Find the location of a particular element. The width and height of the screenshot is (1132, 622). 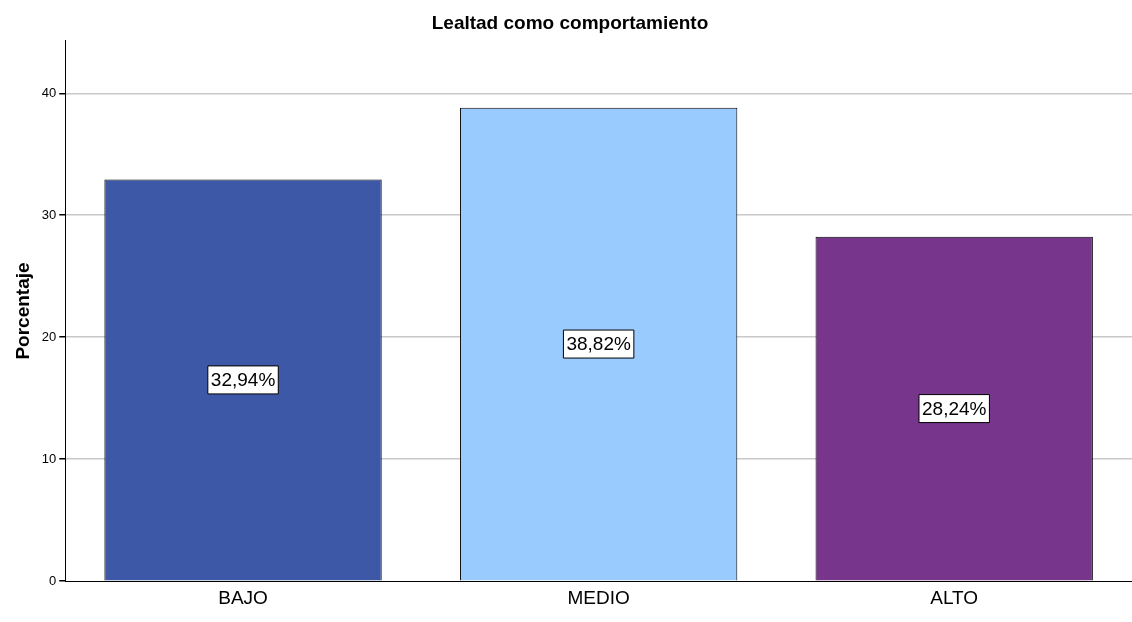

x-tick-label: BAJO is located at coordinates (243, 597).